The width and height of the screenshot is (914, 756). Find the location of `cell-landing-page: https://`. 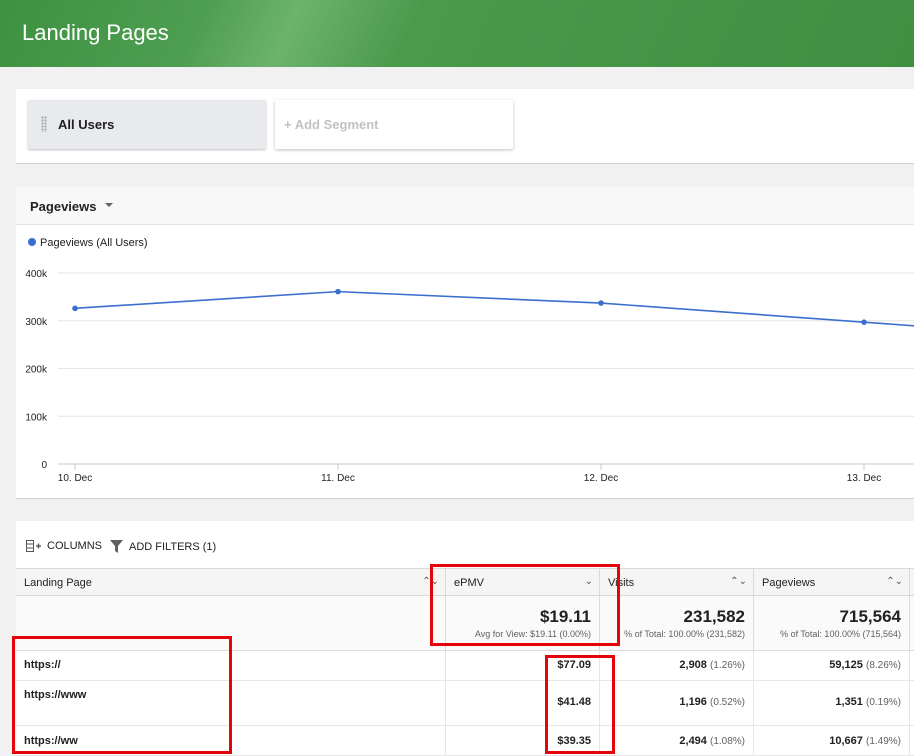

cell-landing-page: https:// is located at coordinates (231, 665).